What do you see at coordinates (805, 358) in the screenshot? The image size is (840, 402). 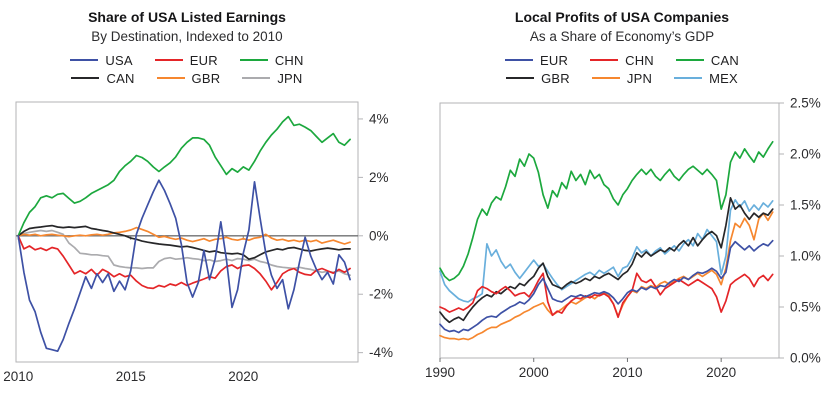 I see `y-tick-label: 0.0%` at bounding box center [805, 358].